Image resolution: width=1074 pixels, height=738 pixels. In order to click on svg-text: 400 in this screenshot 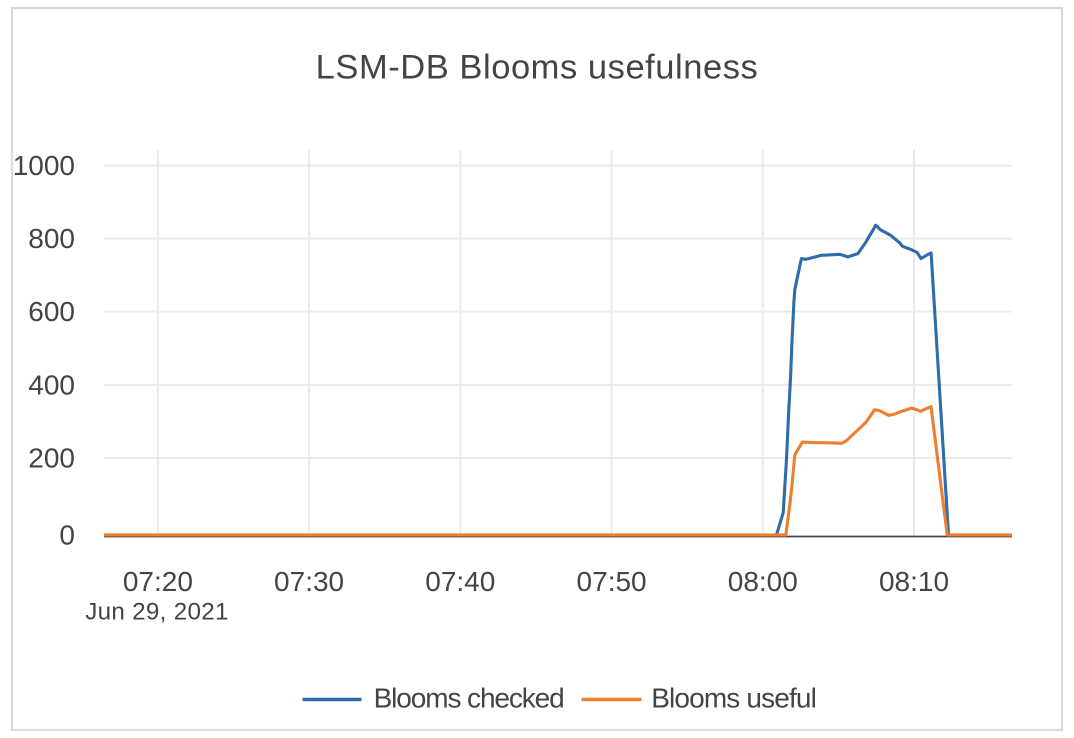, I will do `click(51, 385)`.